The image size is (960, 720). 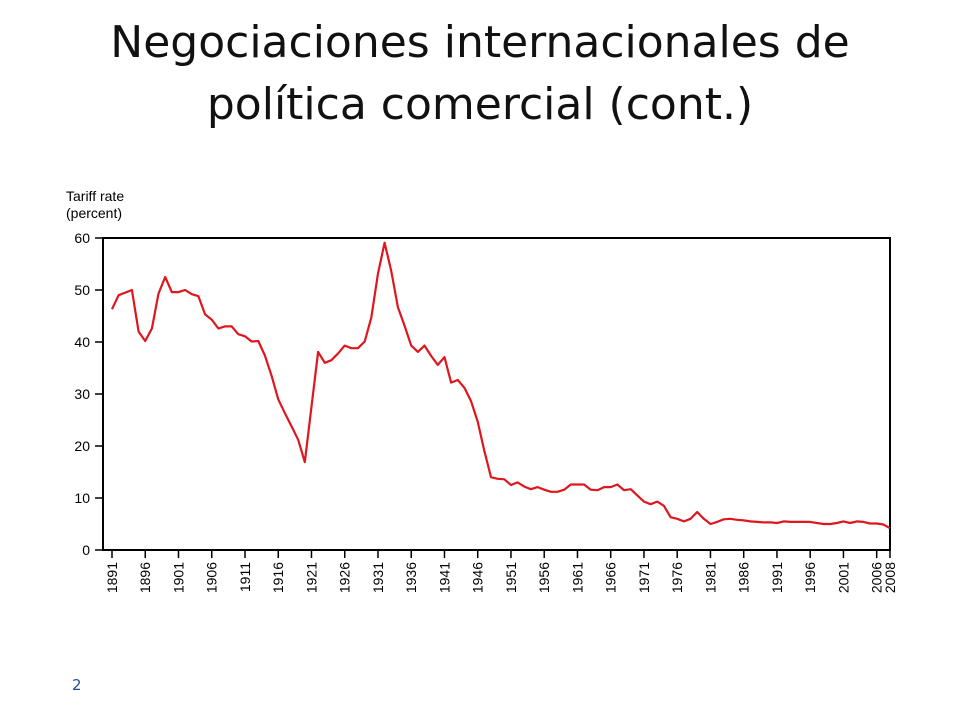 What do you see at coordinates (710, 577) in the screenshot?
I see `x-tick-label: 1981` at bounding box center [710, 577].